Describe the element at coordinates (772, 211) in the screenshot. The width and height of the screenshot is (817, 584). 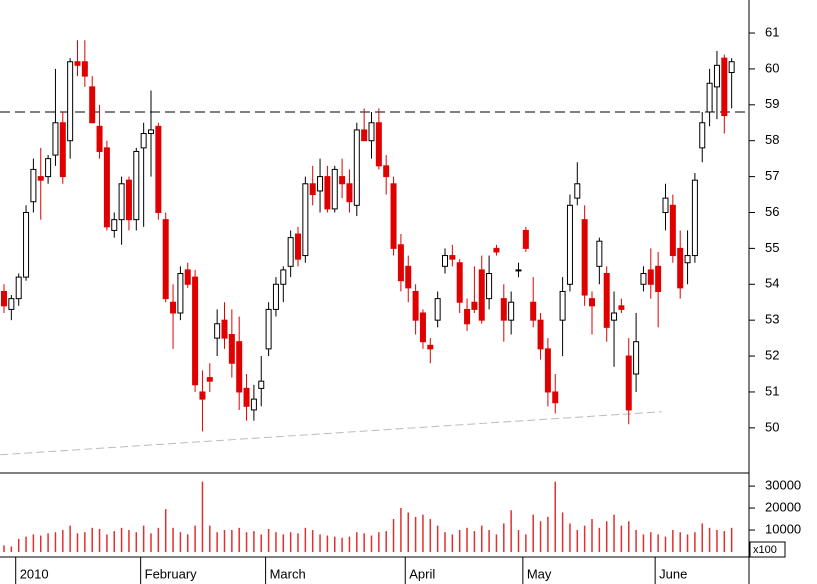
I see `y-tick-label: 56` at that location.